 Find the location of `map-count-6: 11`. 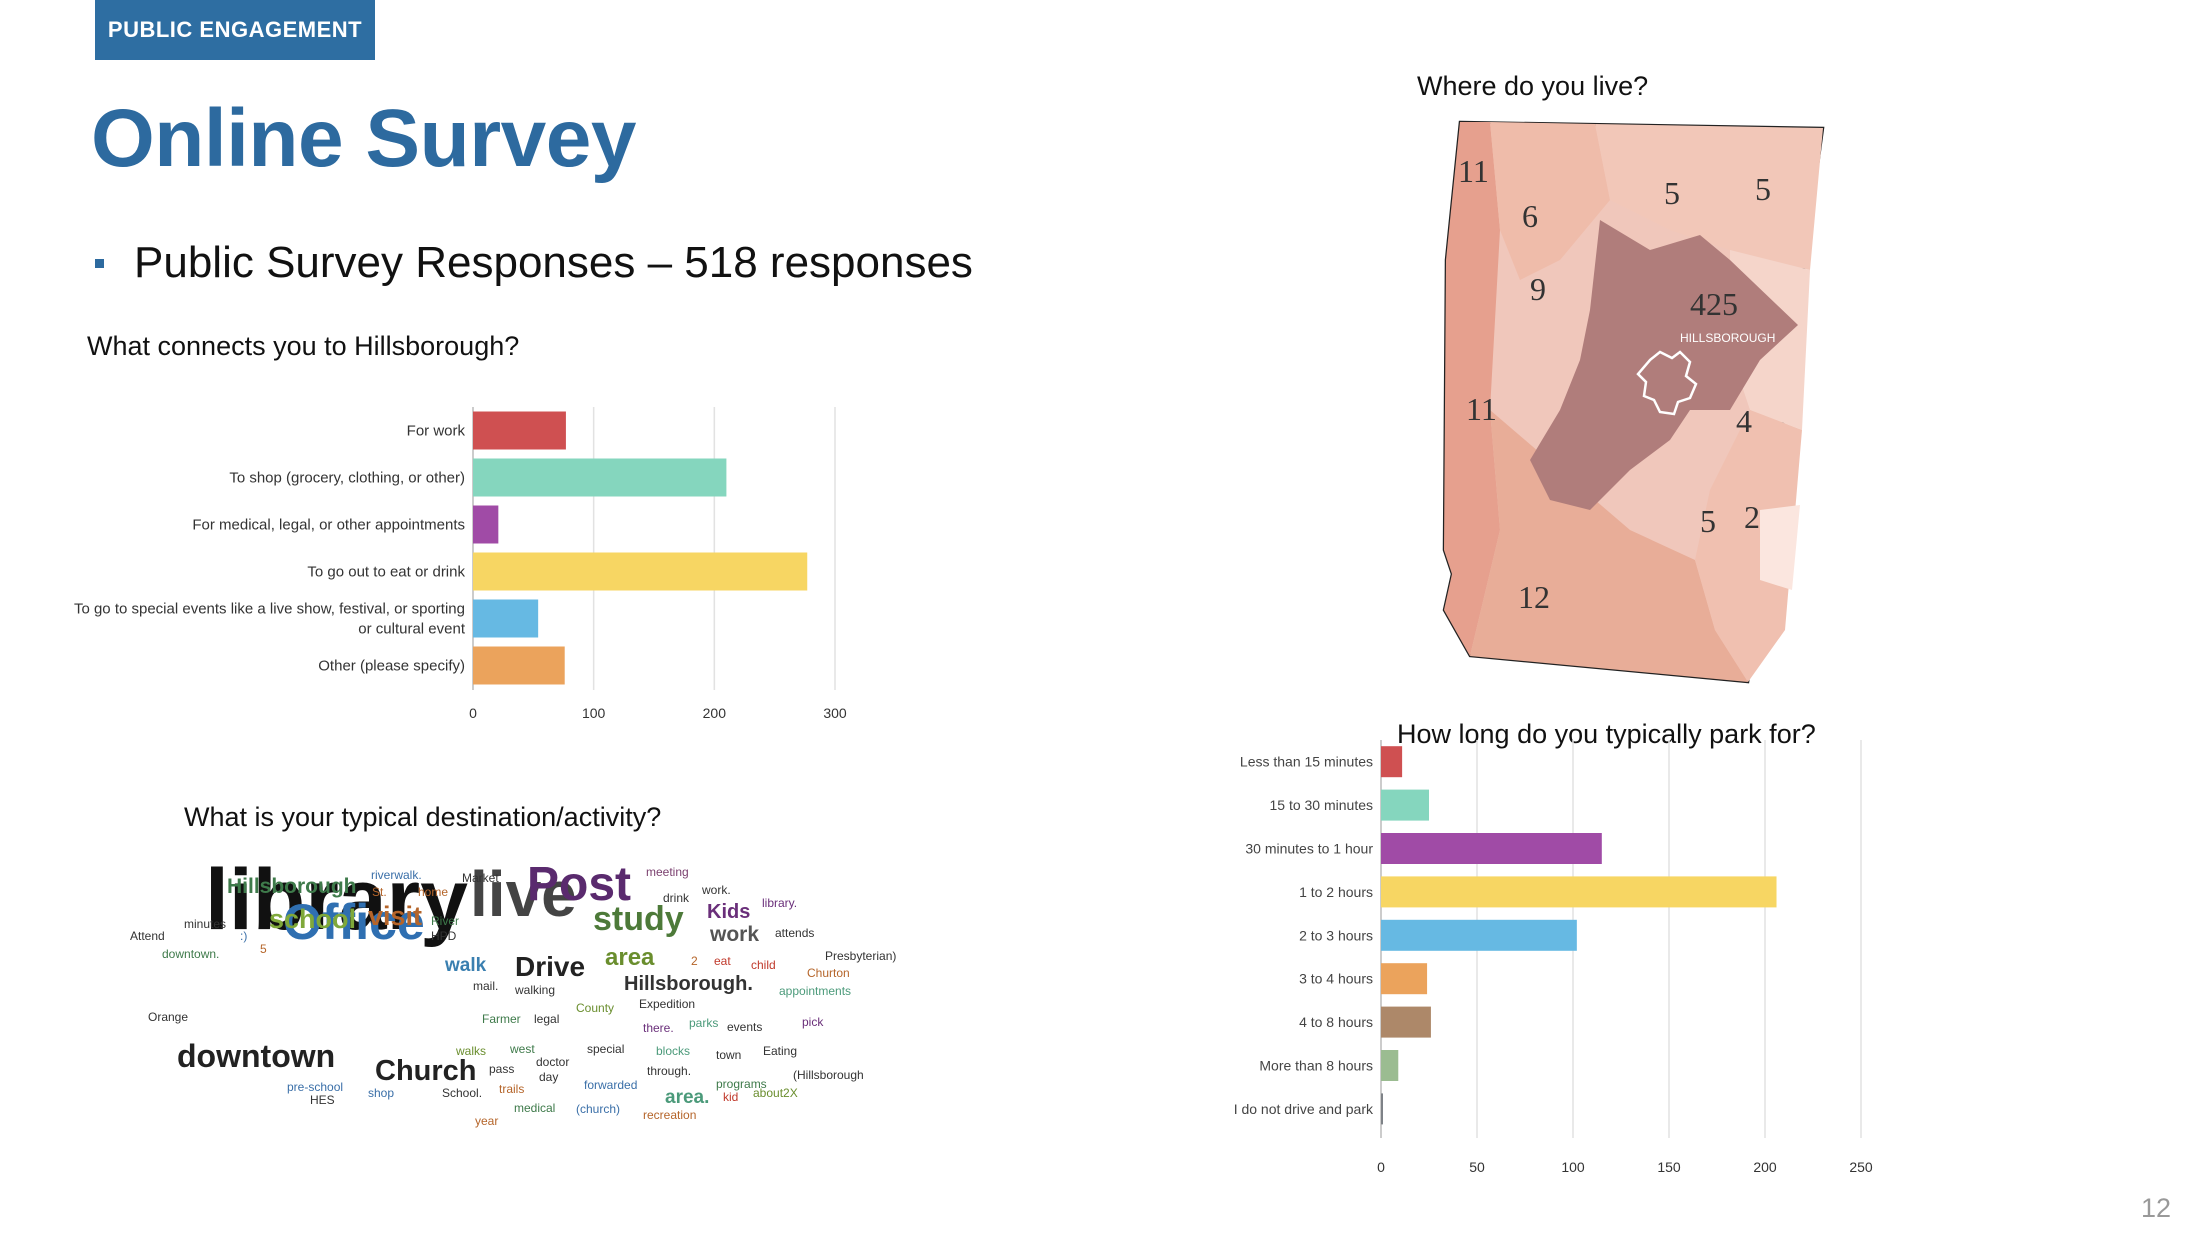

map-count-6: 11 is located at coordinates (1481, 409).